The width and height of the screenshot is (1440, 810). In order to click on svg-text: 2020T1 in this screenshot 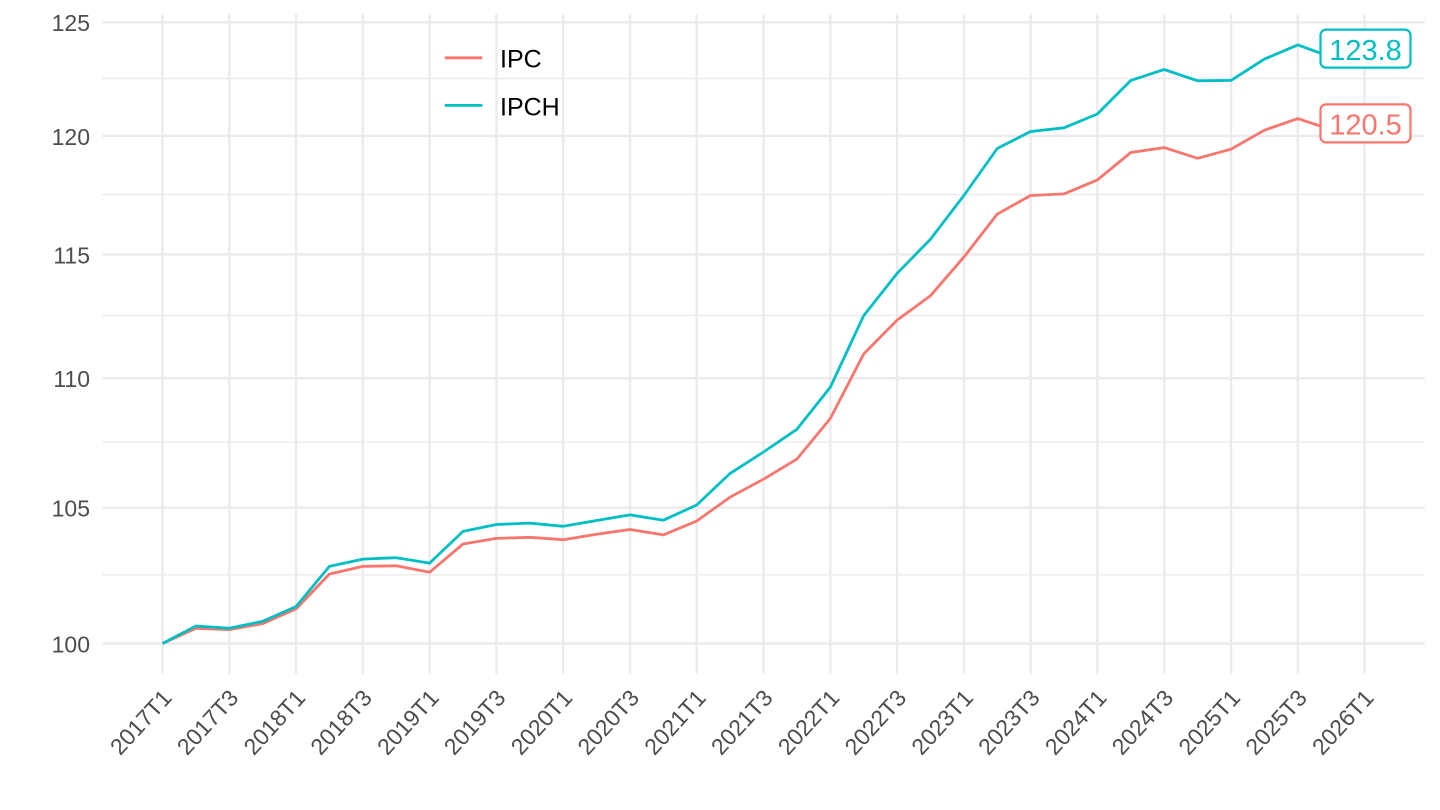, I will do `click(542, 722)`.